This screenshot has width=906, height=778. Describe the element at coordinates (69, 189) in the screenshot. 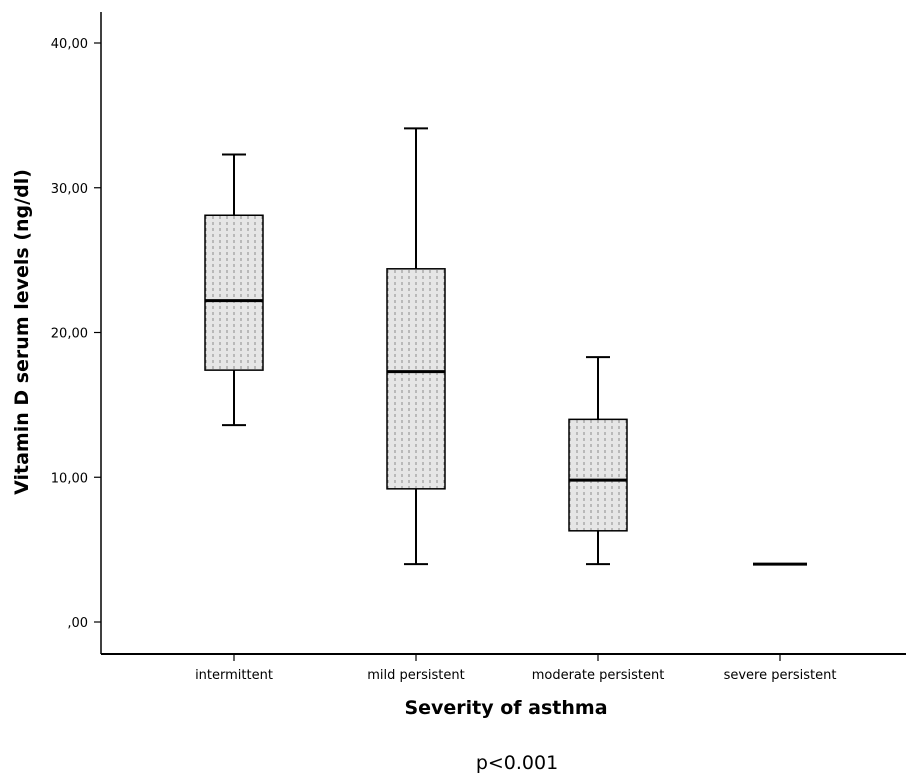

I see `y-tick-label: 30,00` at that location.